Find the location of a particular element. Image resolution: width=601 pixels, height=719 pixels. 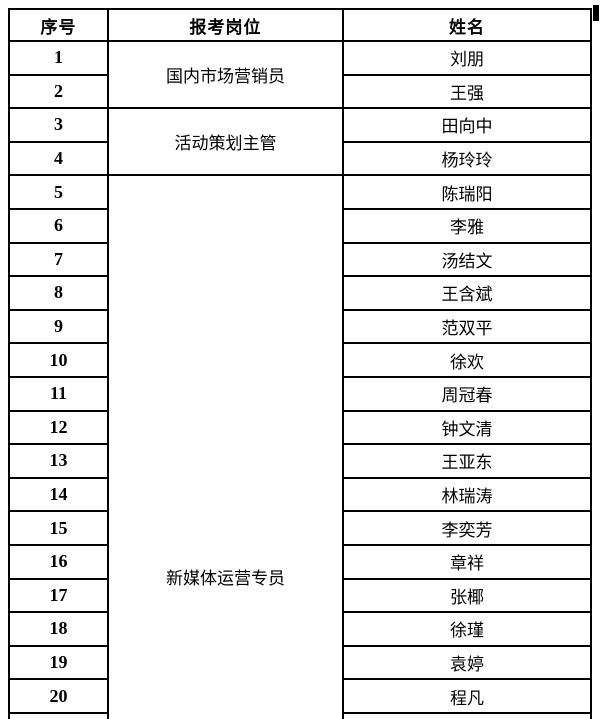

name-cell: 王含斌 is located at coordinates (467, 293).